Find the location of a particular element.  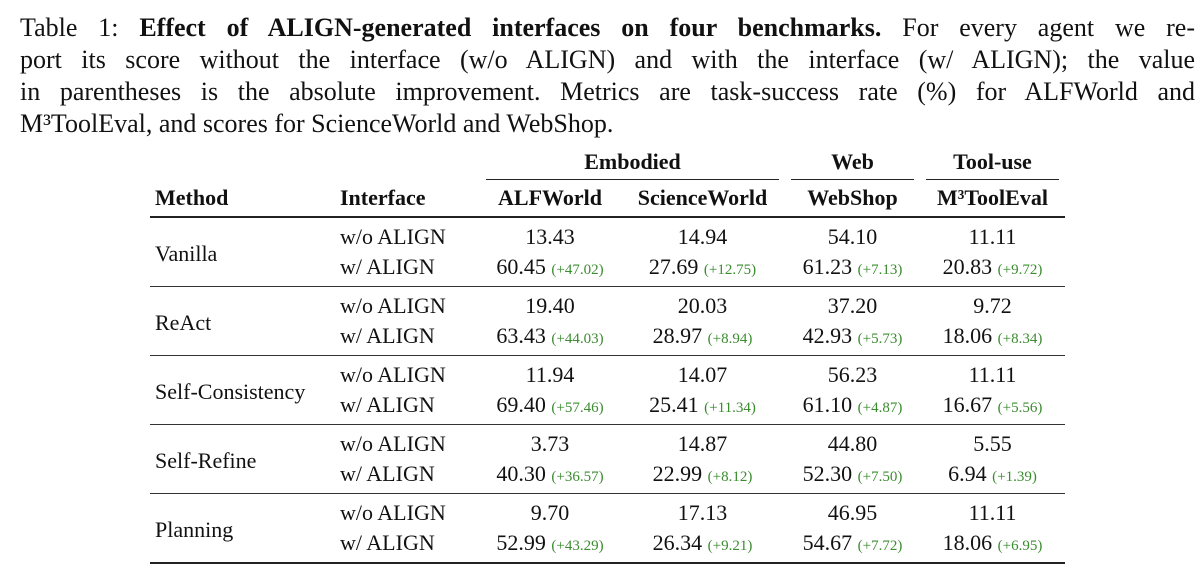

column-header: Method is located at coordinates (242, 199).